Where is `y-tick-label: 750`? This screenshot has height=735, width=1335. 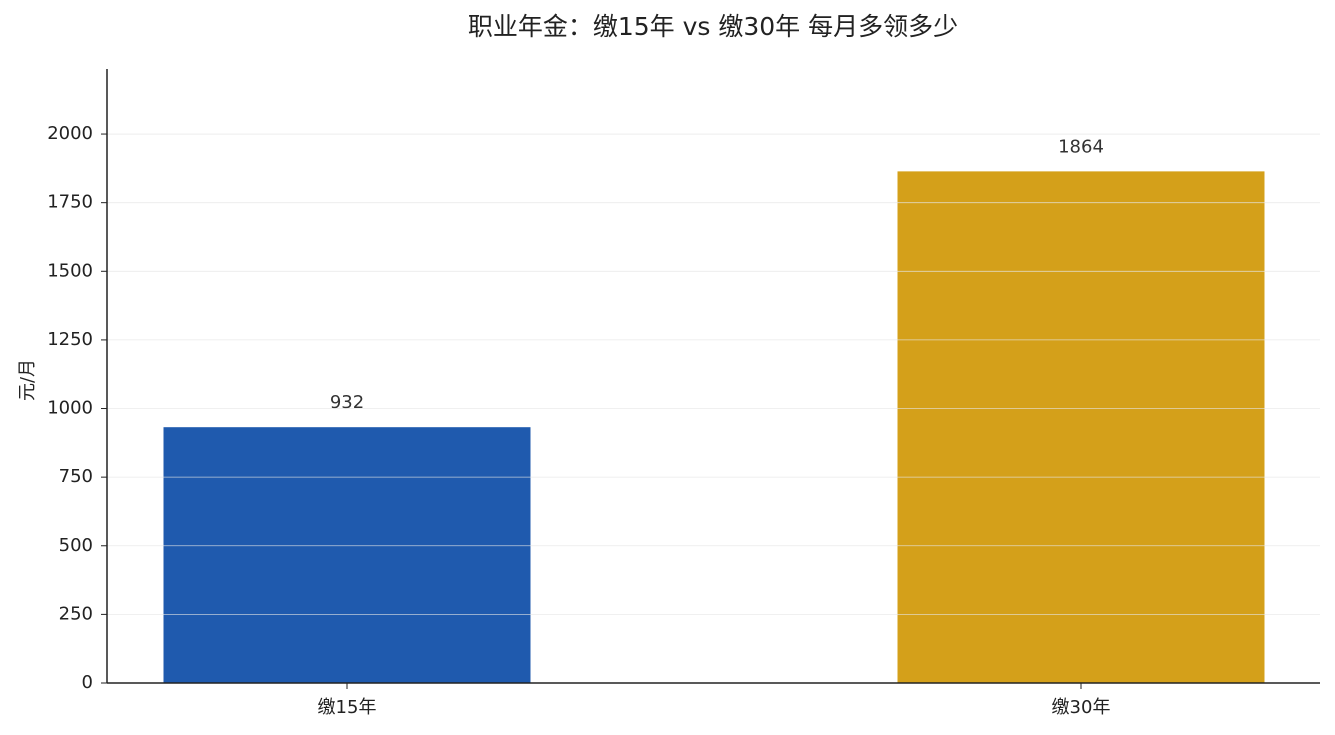 y-tick-label: 750 is located at coordinates (76, 476).